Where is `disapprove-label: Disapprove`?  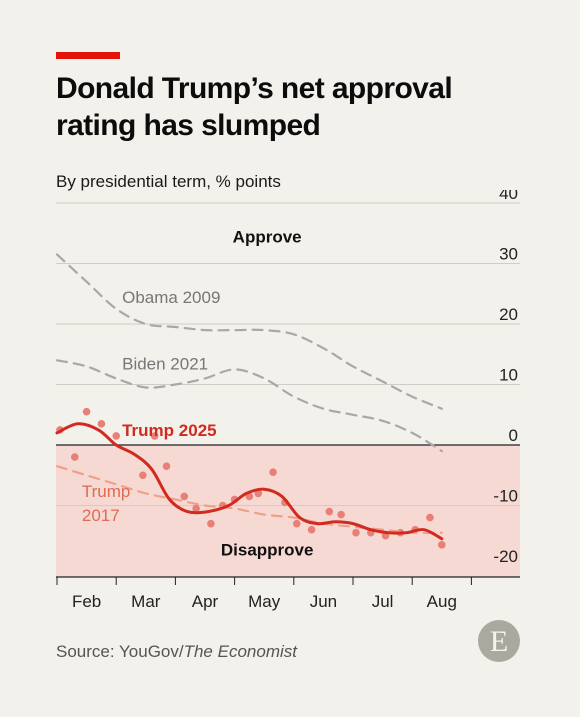
disapprove-label: Disapprove is located at coordinates (267, 550).